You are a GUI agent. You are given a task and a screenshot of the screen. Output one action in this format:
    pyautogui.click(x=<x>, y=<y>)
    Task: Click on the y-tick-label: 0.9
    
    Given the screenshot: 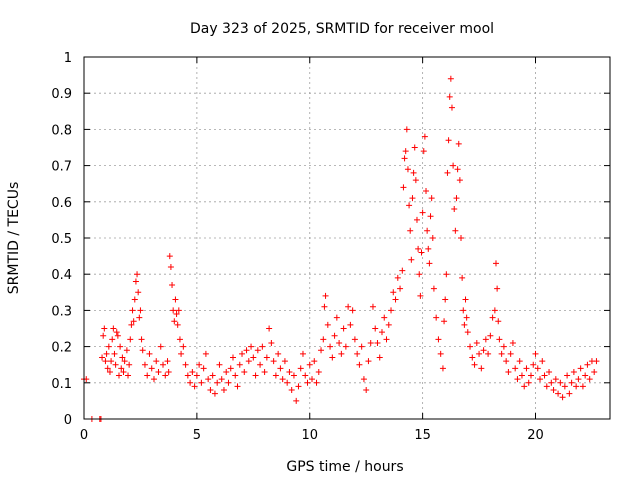 What is the action you would take?
    pyautogui.click(x=61, y=94)
    